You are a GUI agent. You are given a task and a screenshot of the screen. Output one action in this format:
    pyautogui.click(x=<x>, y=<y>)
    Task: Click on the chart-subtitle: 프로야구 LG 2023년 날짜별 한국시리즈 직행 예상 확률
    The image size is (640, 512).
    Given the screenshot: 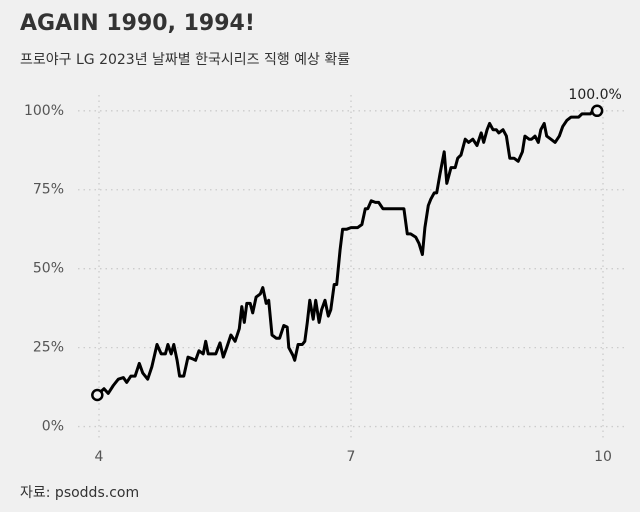 What is the action you would take?
    pyautogui.click(x=185, y=60)
    